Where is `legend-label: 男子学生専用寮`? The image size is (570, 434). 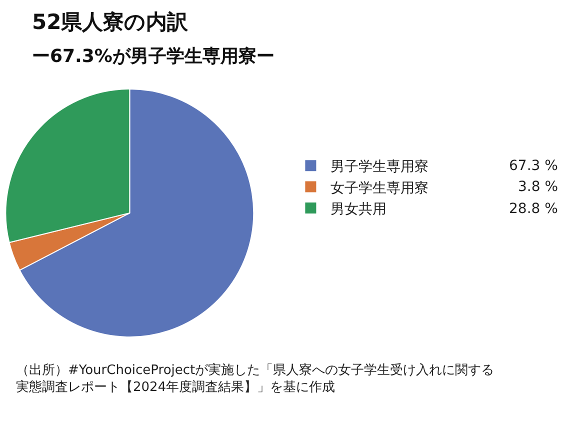 legend-label: 男子学生専用寮 is located at coordinates (379, 167).